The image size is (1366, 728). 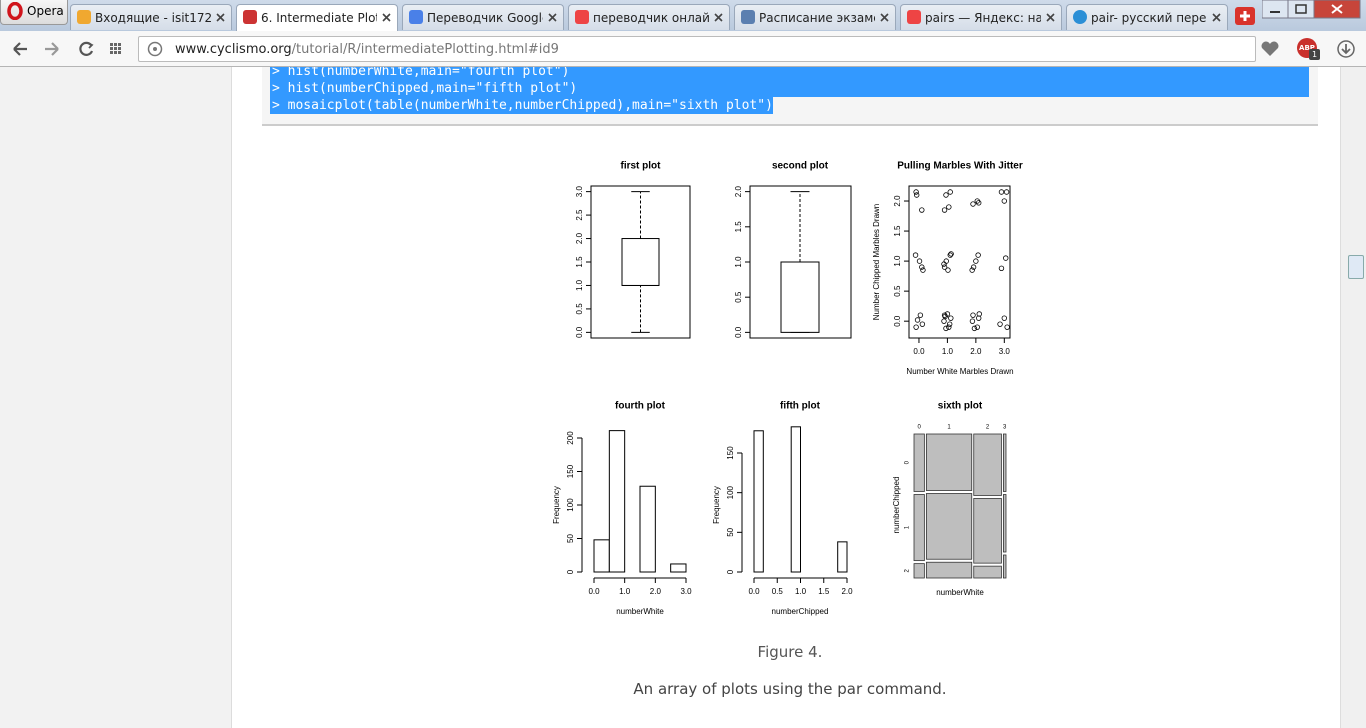 What do you see at coordinates (640, 611) in the screenshot?
I see `x-axis-label: numberWhite` at bounding box center [640, 611].